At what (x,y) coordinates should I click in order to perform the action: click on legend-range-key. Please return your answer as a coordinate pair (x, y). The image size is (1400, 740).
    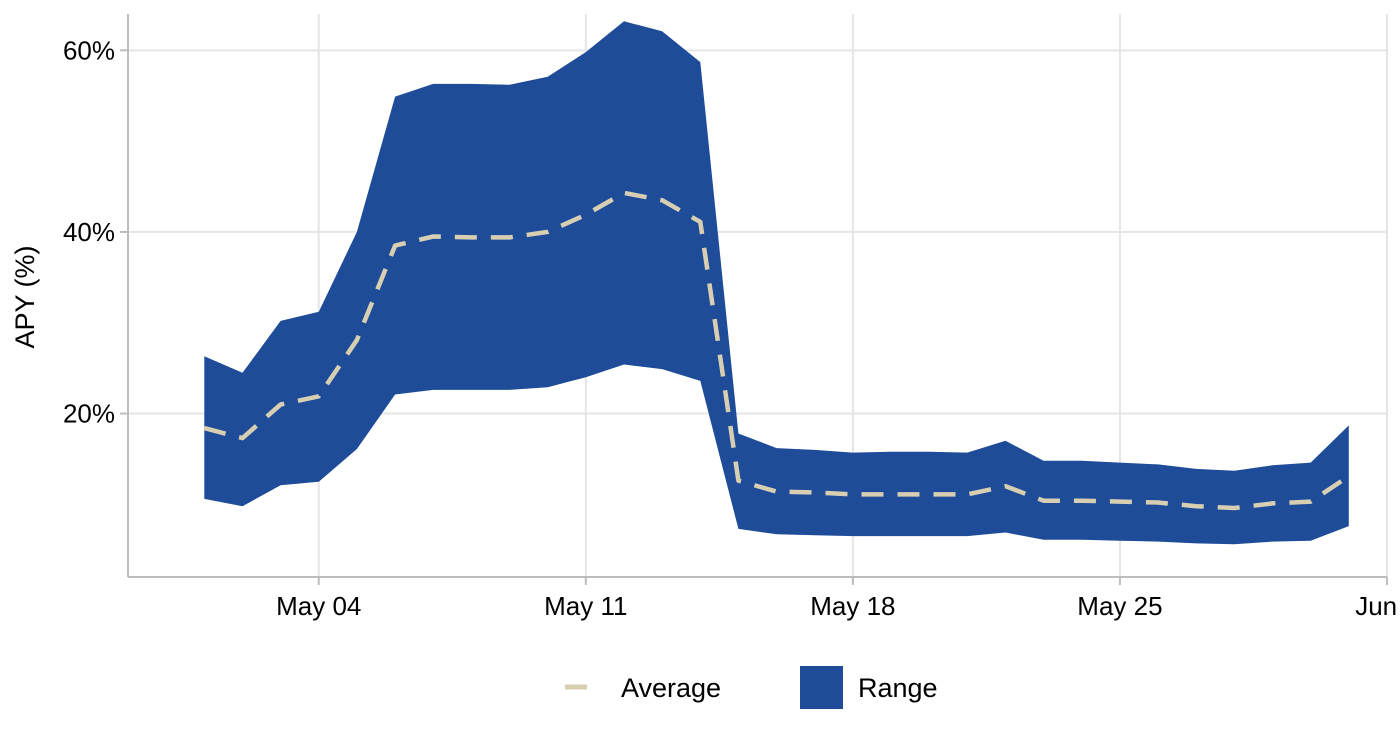
    Looking at the image, I should click on (821, 687).